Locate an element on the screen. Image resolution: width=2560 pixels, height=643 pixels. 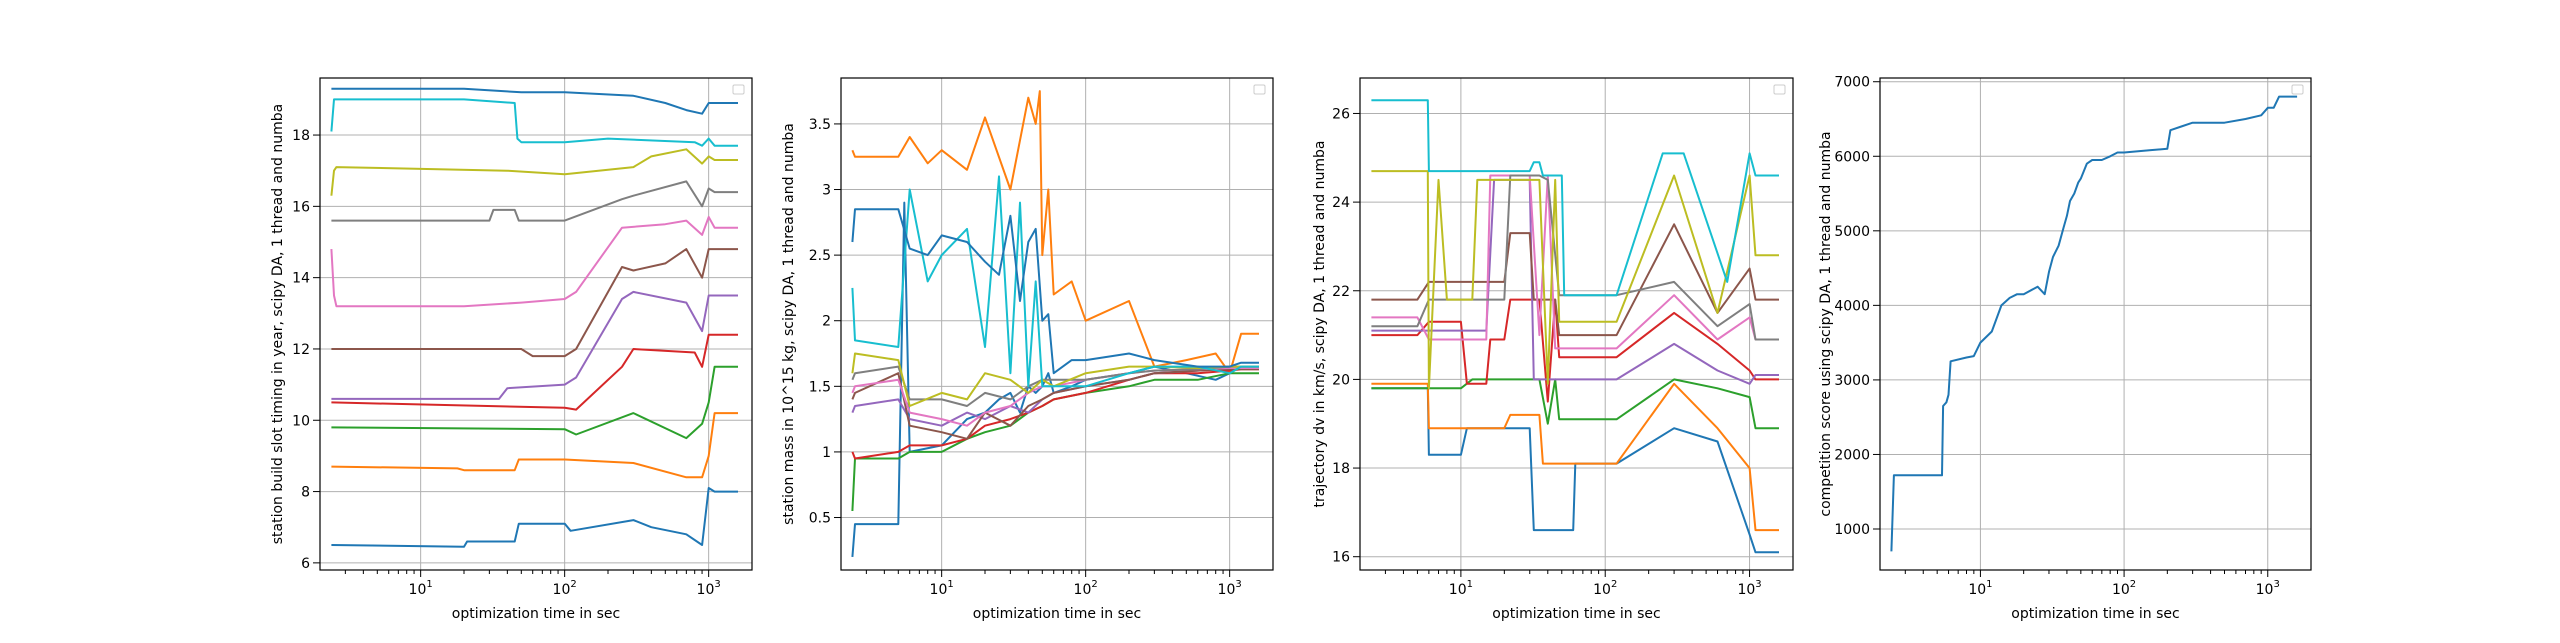
y-tick-label: 3.5 is located at coordinates (820, 125).